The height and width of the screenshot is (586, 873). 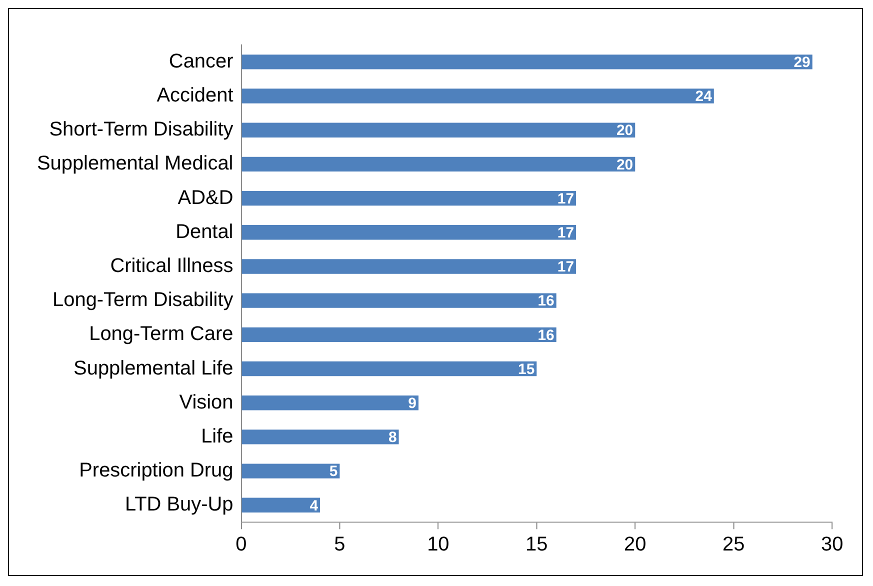 I want to click on x-tick-label: 0, so click(x=241, y=545).